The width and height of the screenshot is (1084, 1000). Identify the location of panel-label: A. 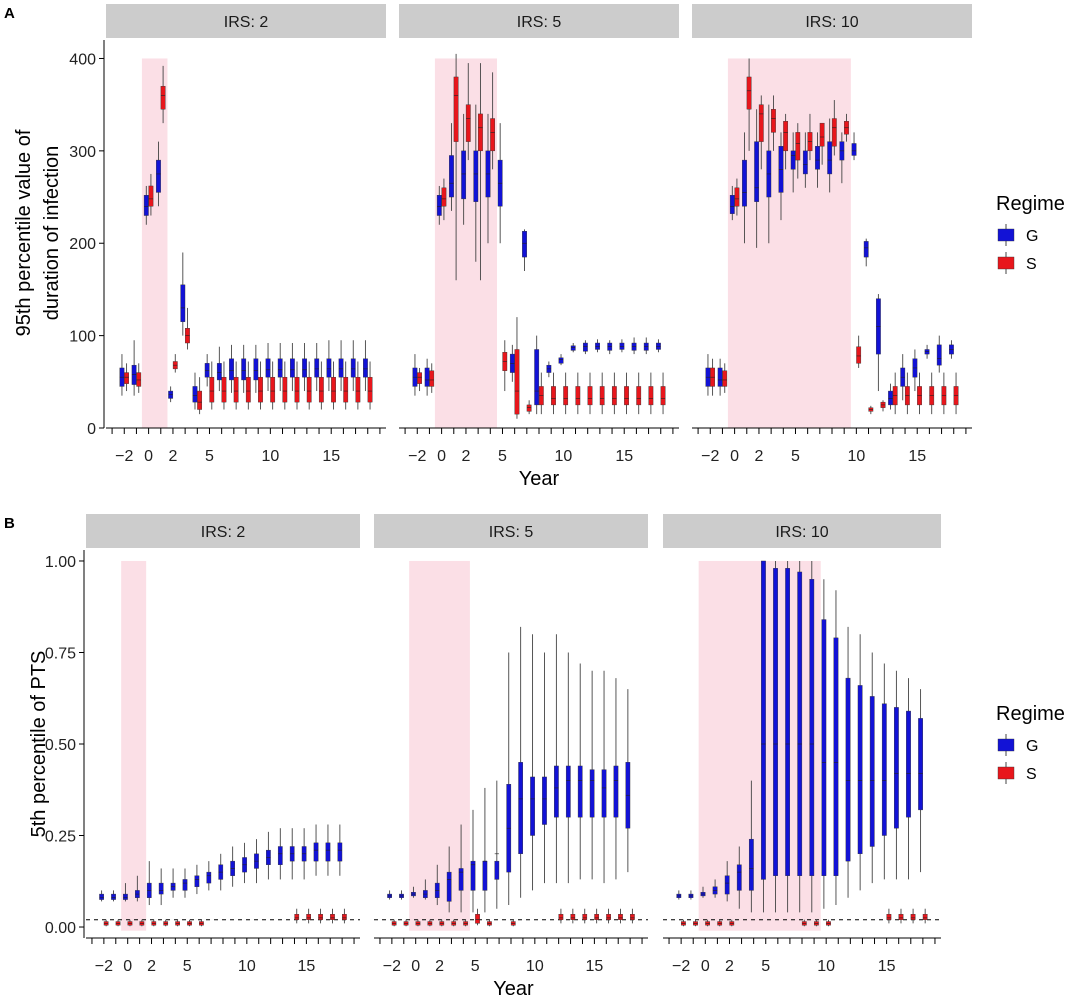
(9, 13).